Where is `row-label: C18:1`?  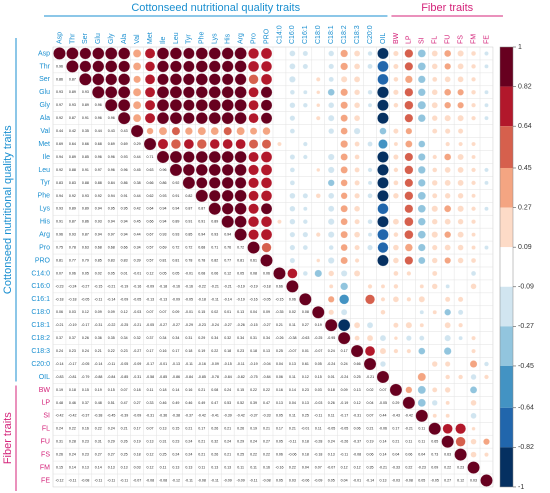
row-label: C18:1 is located at coordinates (40, 325).